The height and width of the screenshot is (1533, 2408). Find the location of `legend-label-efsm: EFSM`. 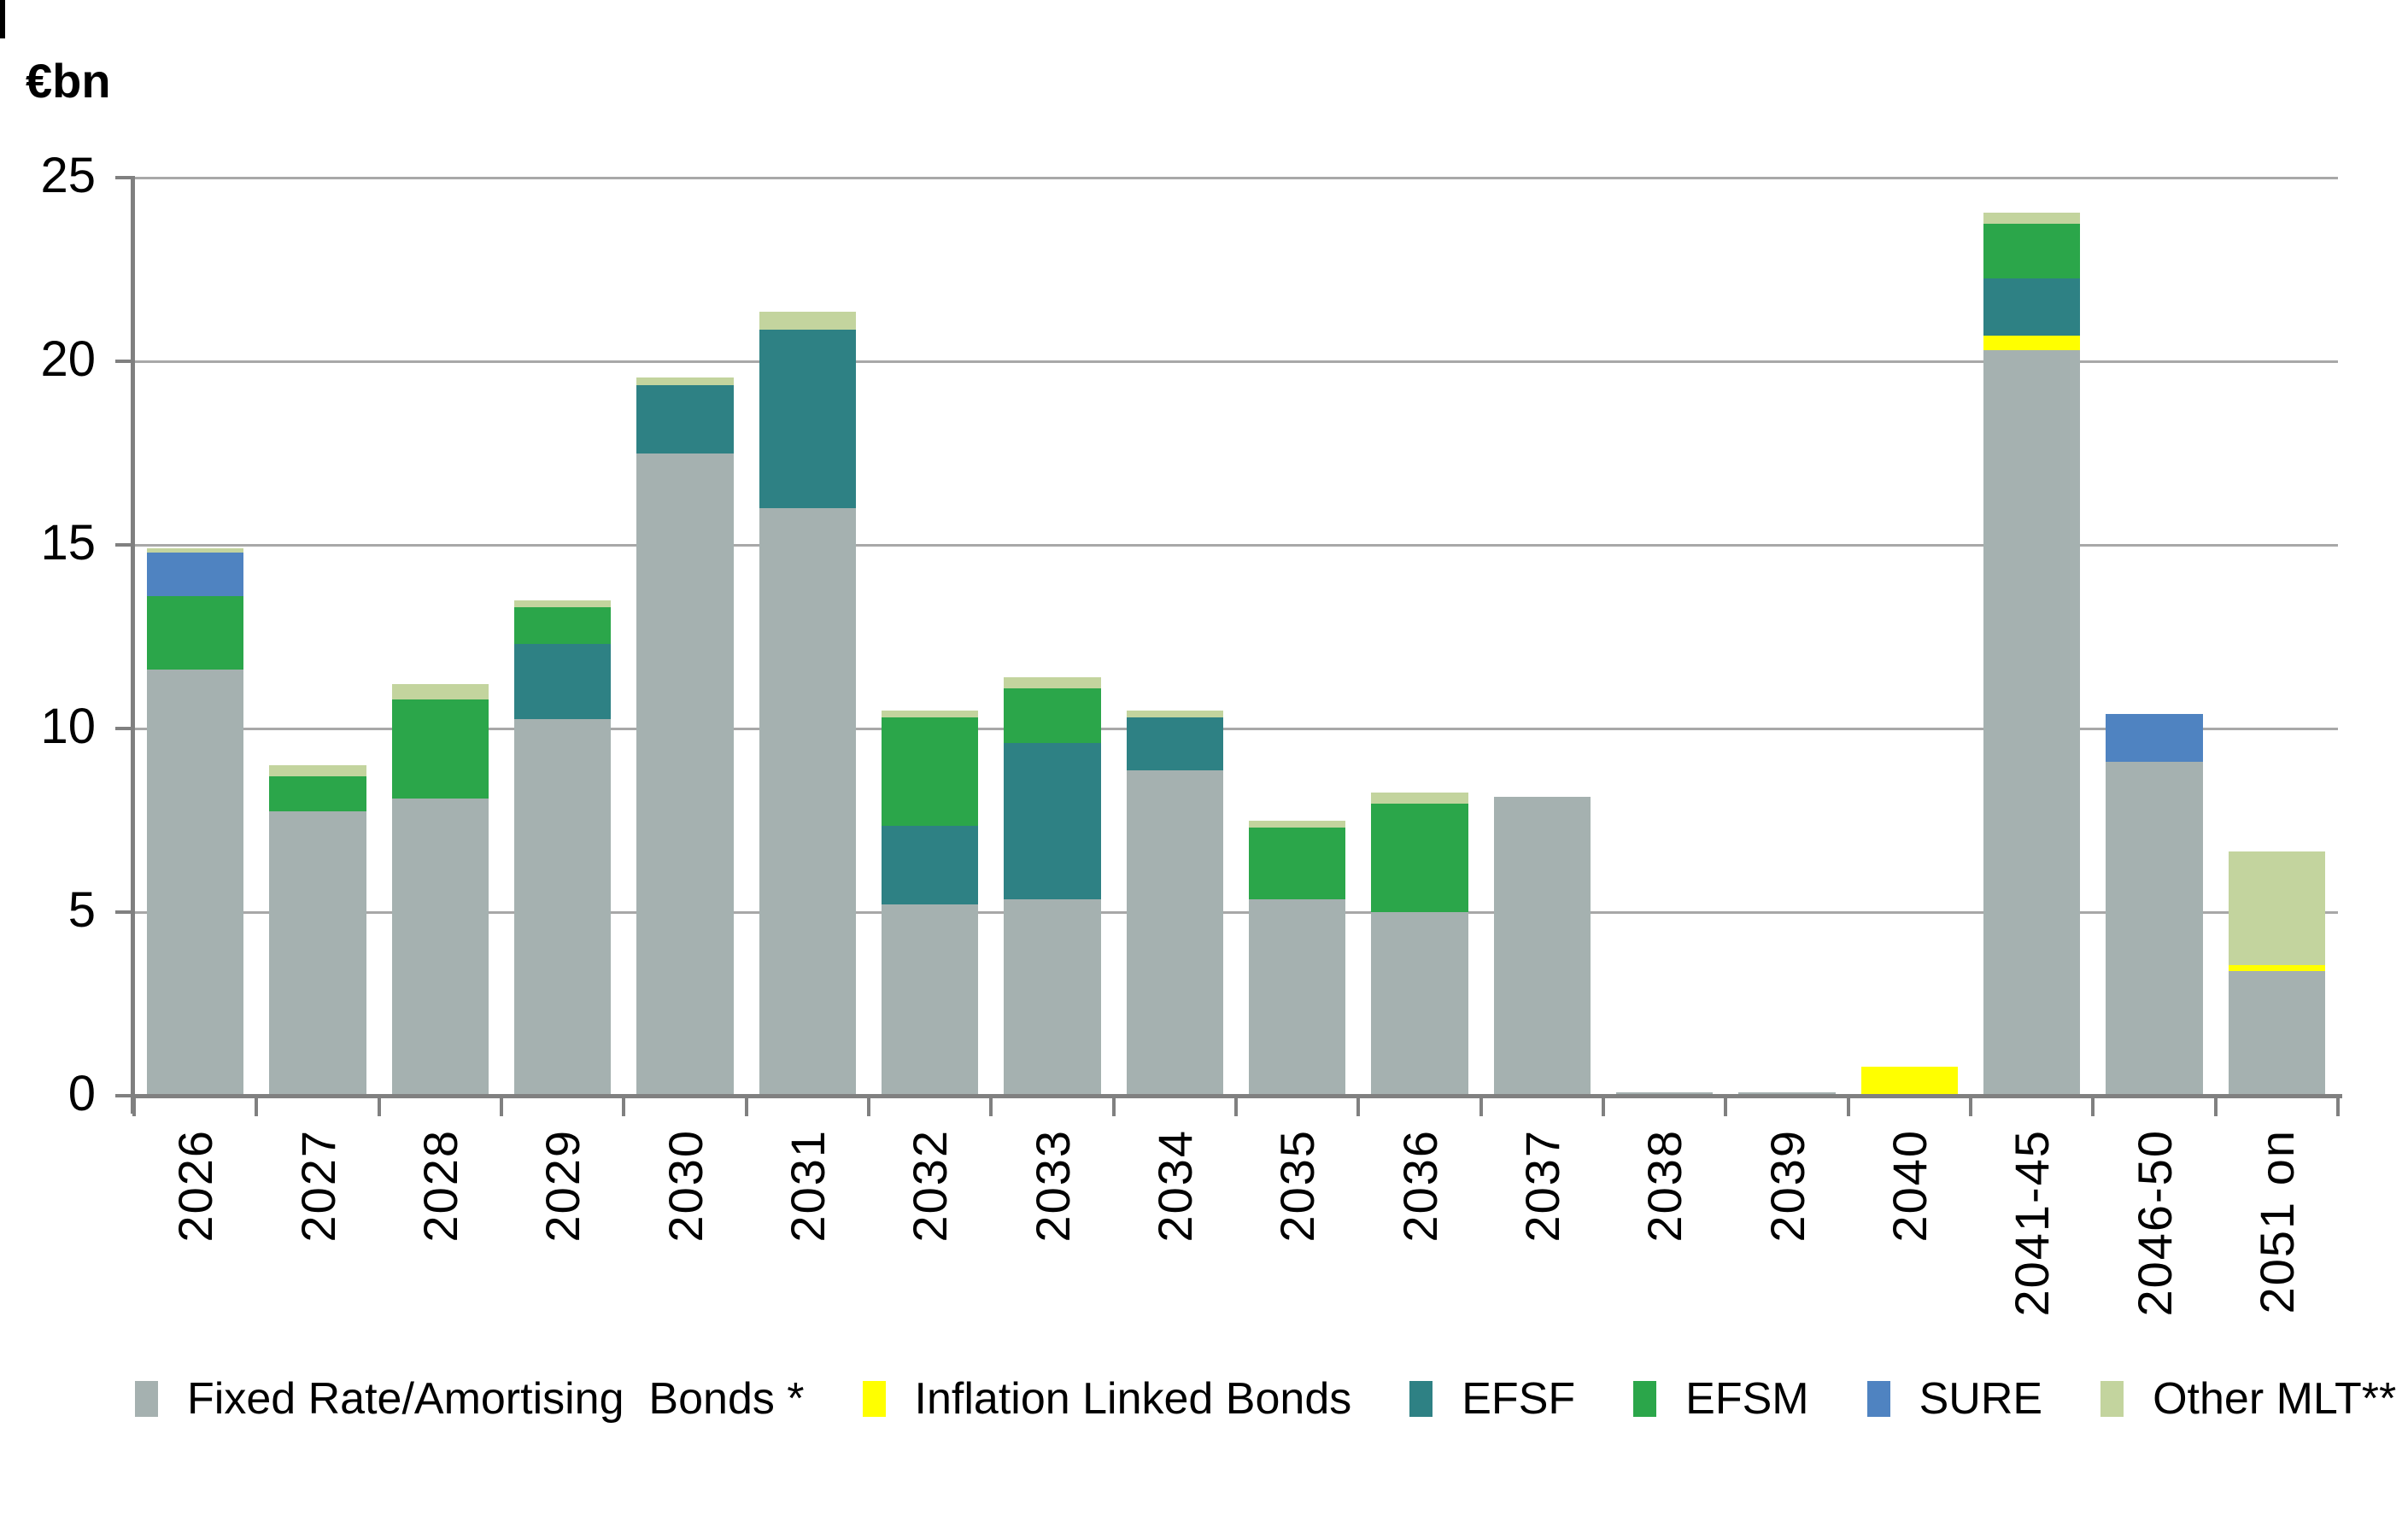

legend-label-efsm: EFSM is located at coordinates (1747, 1399).